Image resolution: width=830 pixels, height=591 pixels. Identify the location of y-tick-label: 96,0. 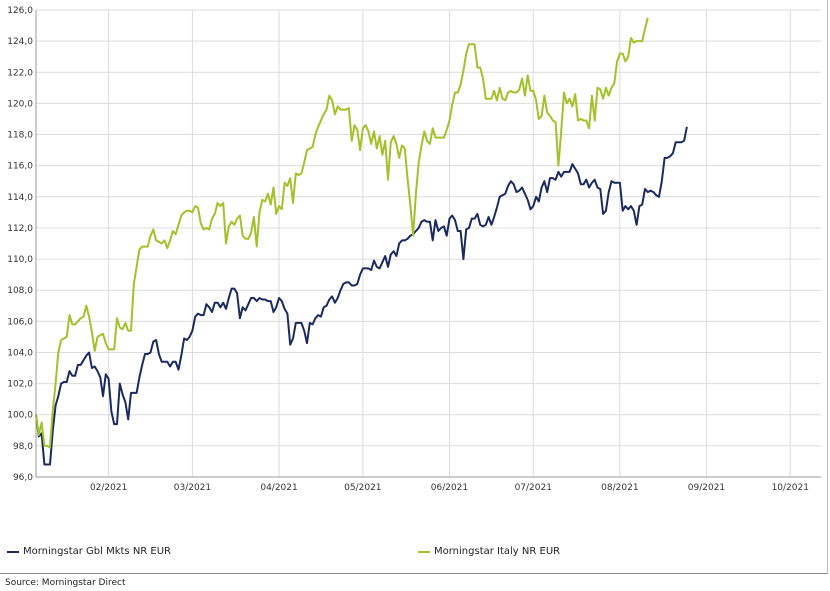
(23, 478).